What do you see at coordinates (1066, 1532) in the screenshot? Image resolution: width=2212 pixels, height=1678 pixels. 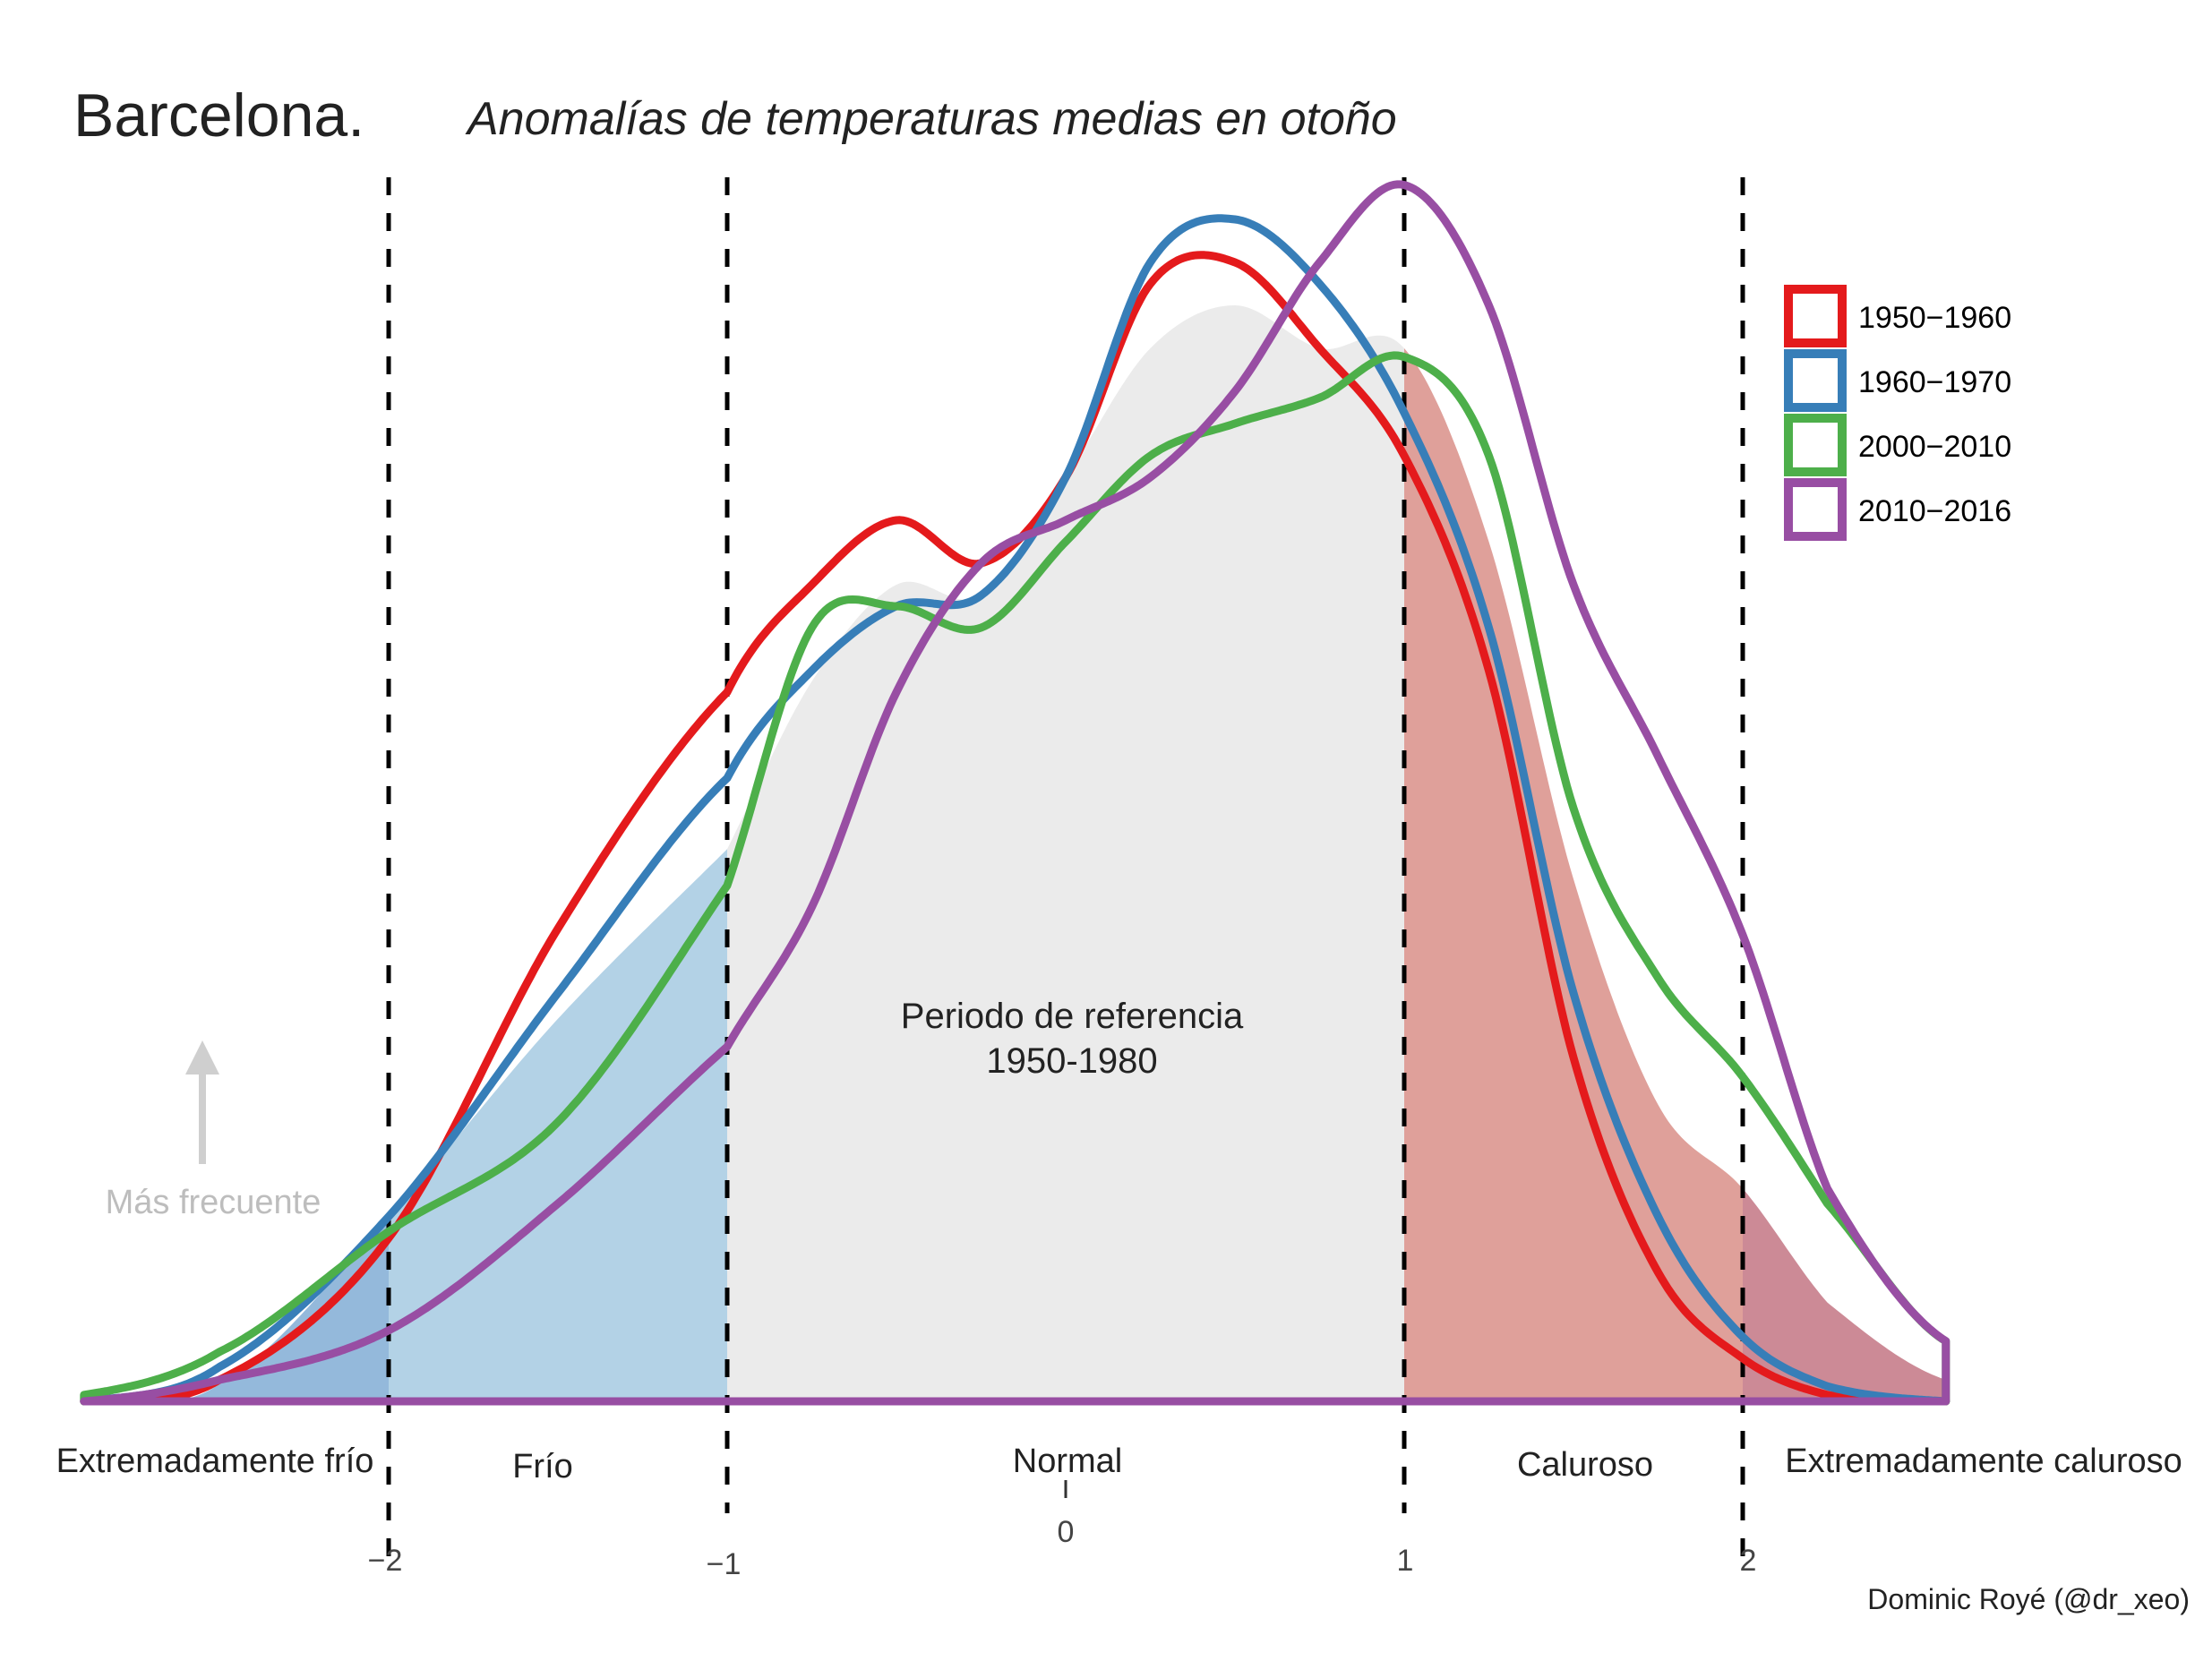 I see `x-tick-label: 0` at bounding box center [1066, 1532].